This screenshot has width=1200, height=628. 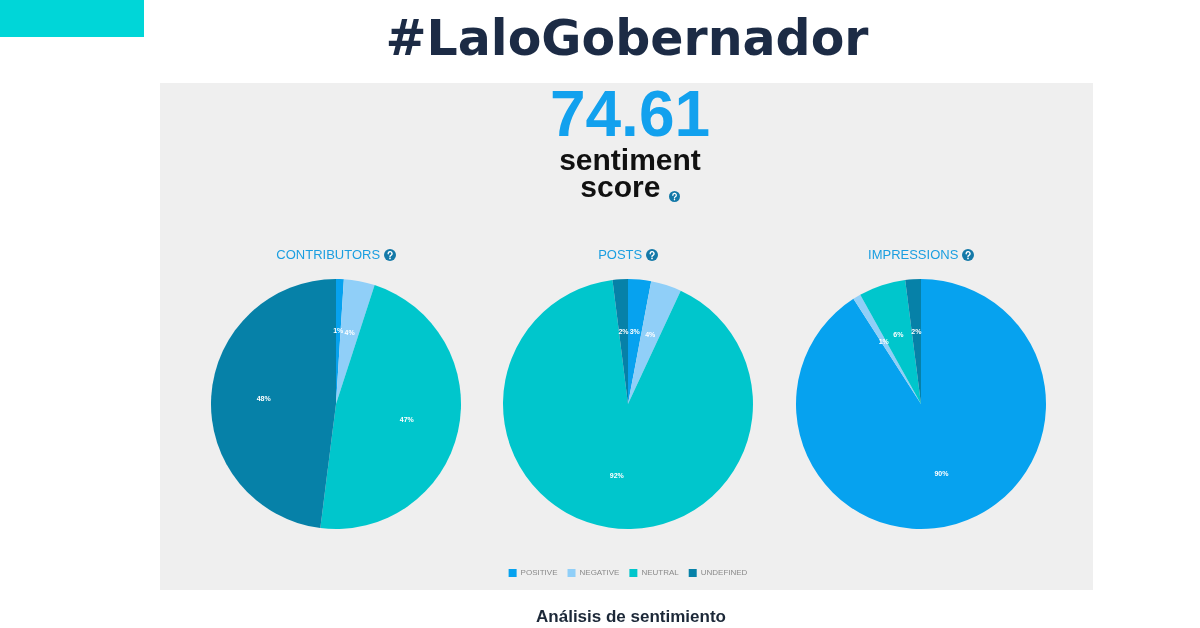 What do you see at coordinates (627, 38) in the screenshot?
I see `text: #LaloGobernador` at bounding box center [627, 38].